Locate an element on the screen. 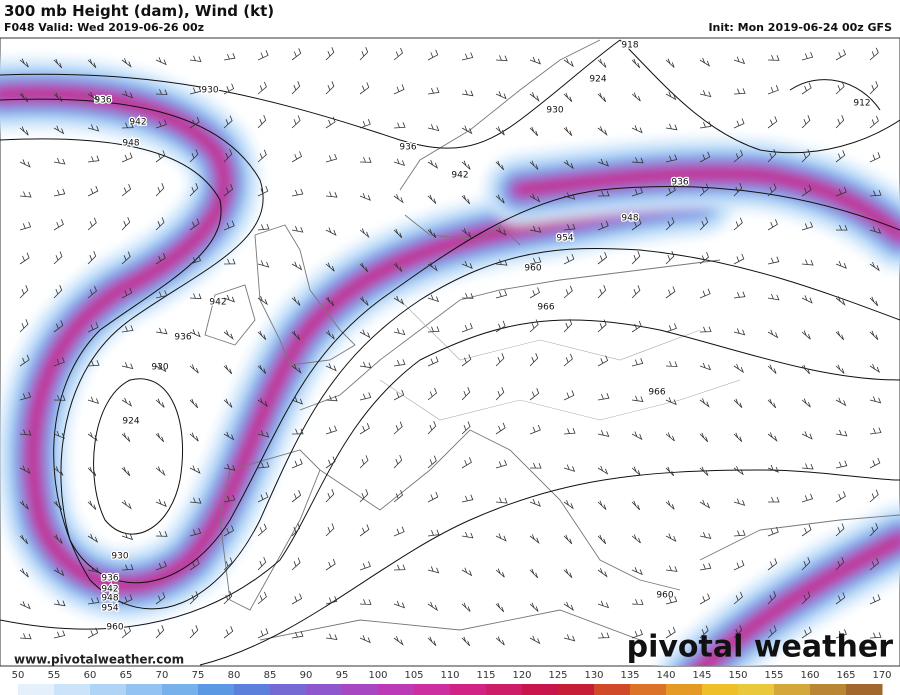  contour-label: 942 is located at coordinates (217, 303).